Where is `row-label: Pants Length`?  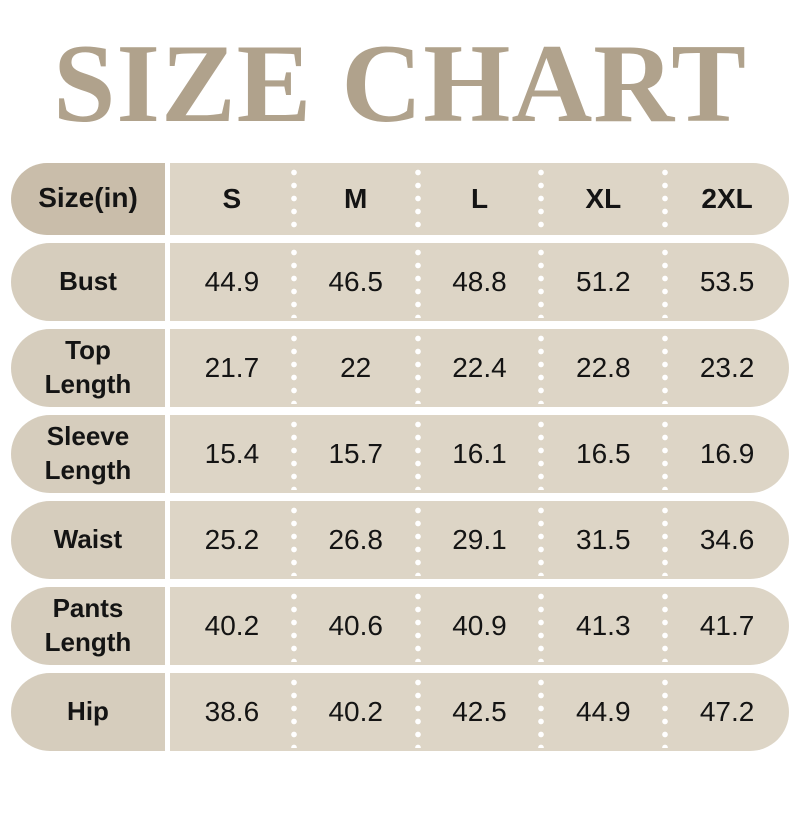
row-label: Pants Length is located at coordinates (88, 625).